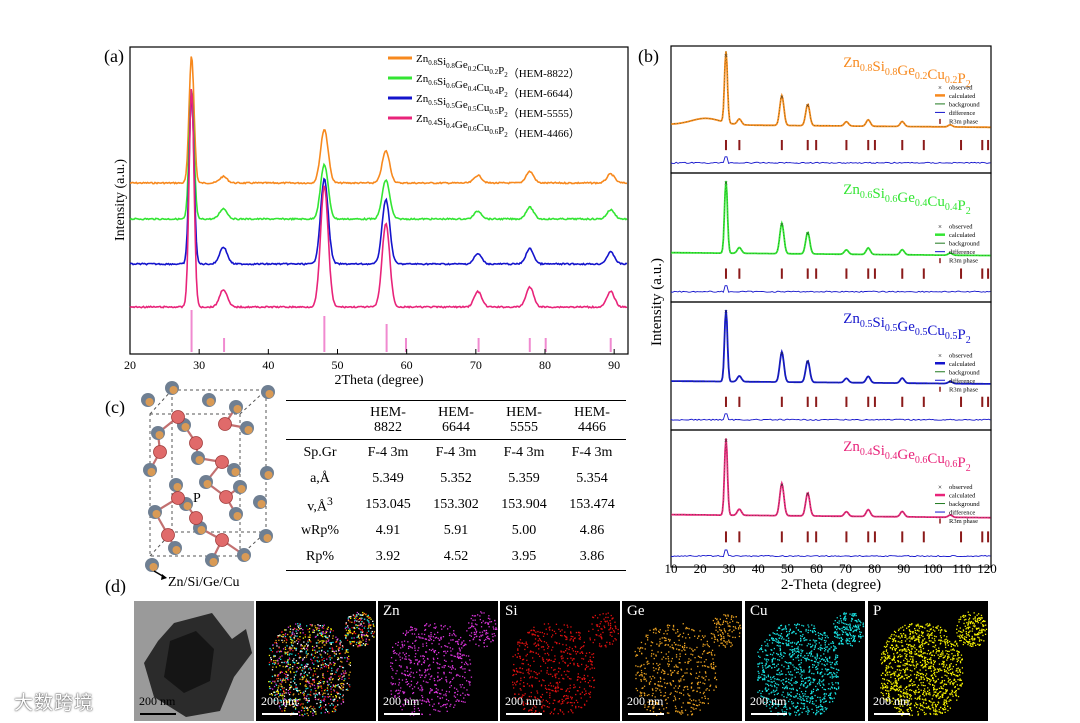 Image resolution: width=1080 pixels, height=723 pixels. What do you see at coordinates (320, 504) in the screenshot?
I see `row-label: v,Å3` at bounding box center [320, 504].